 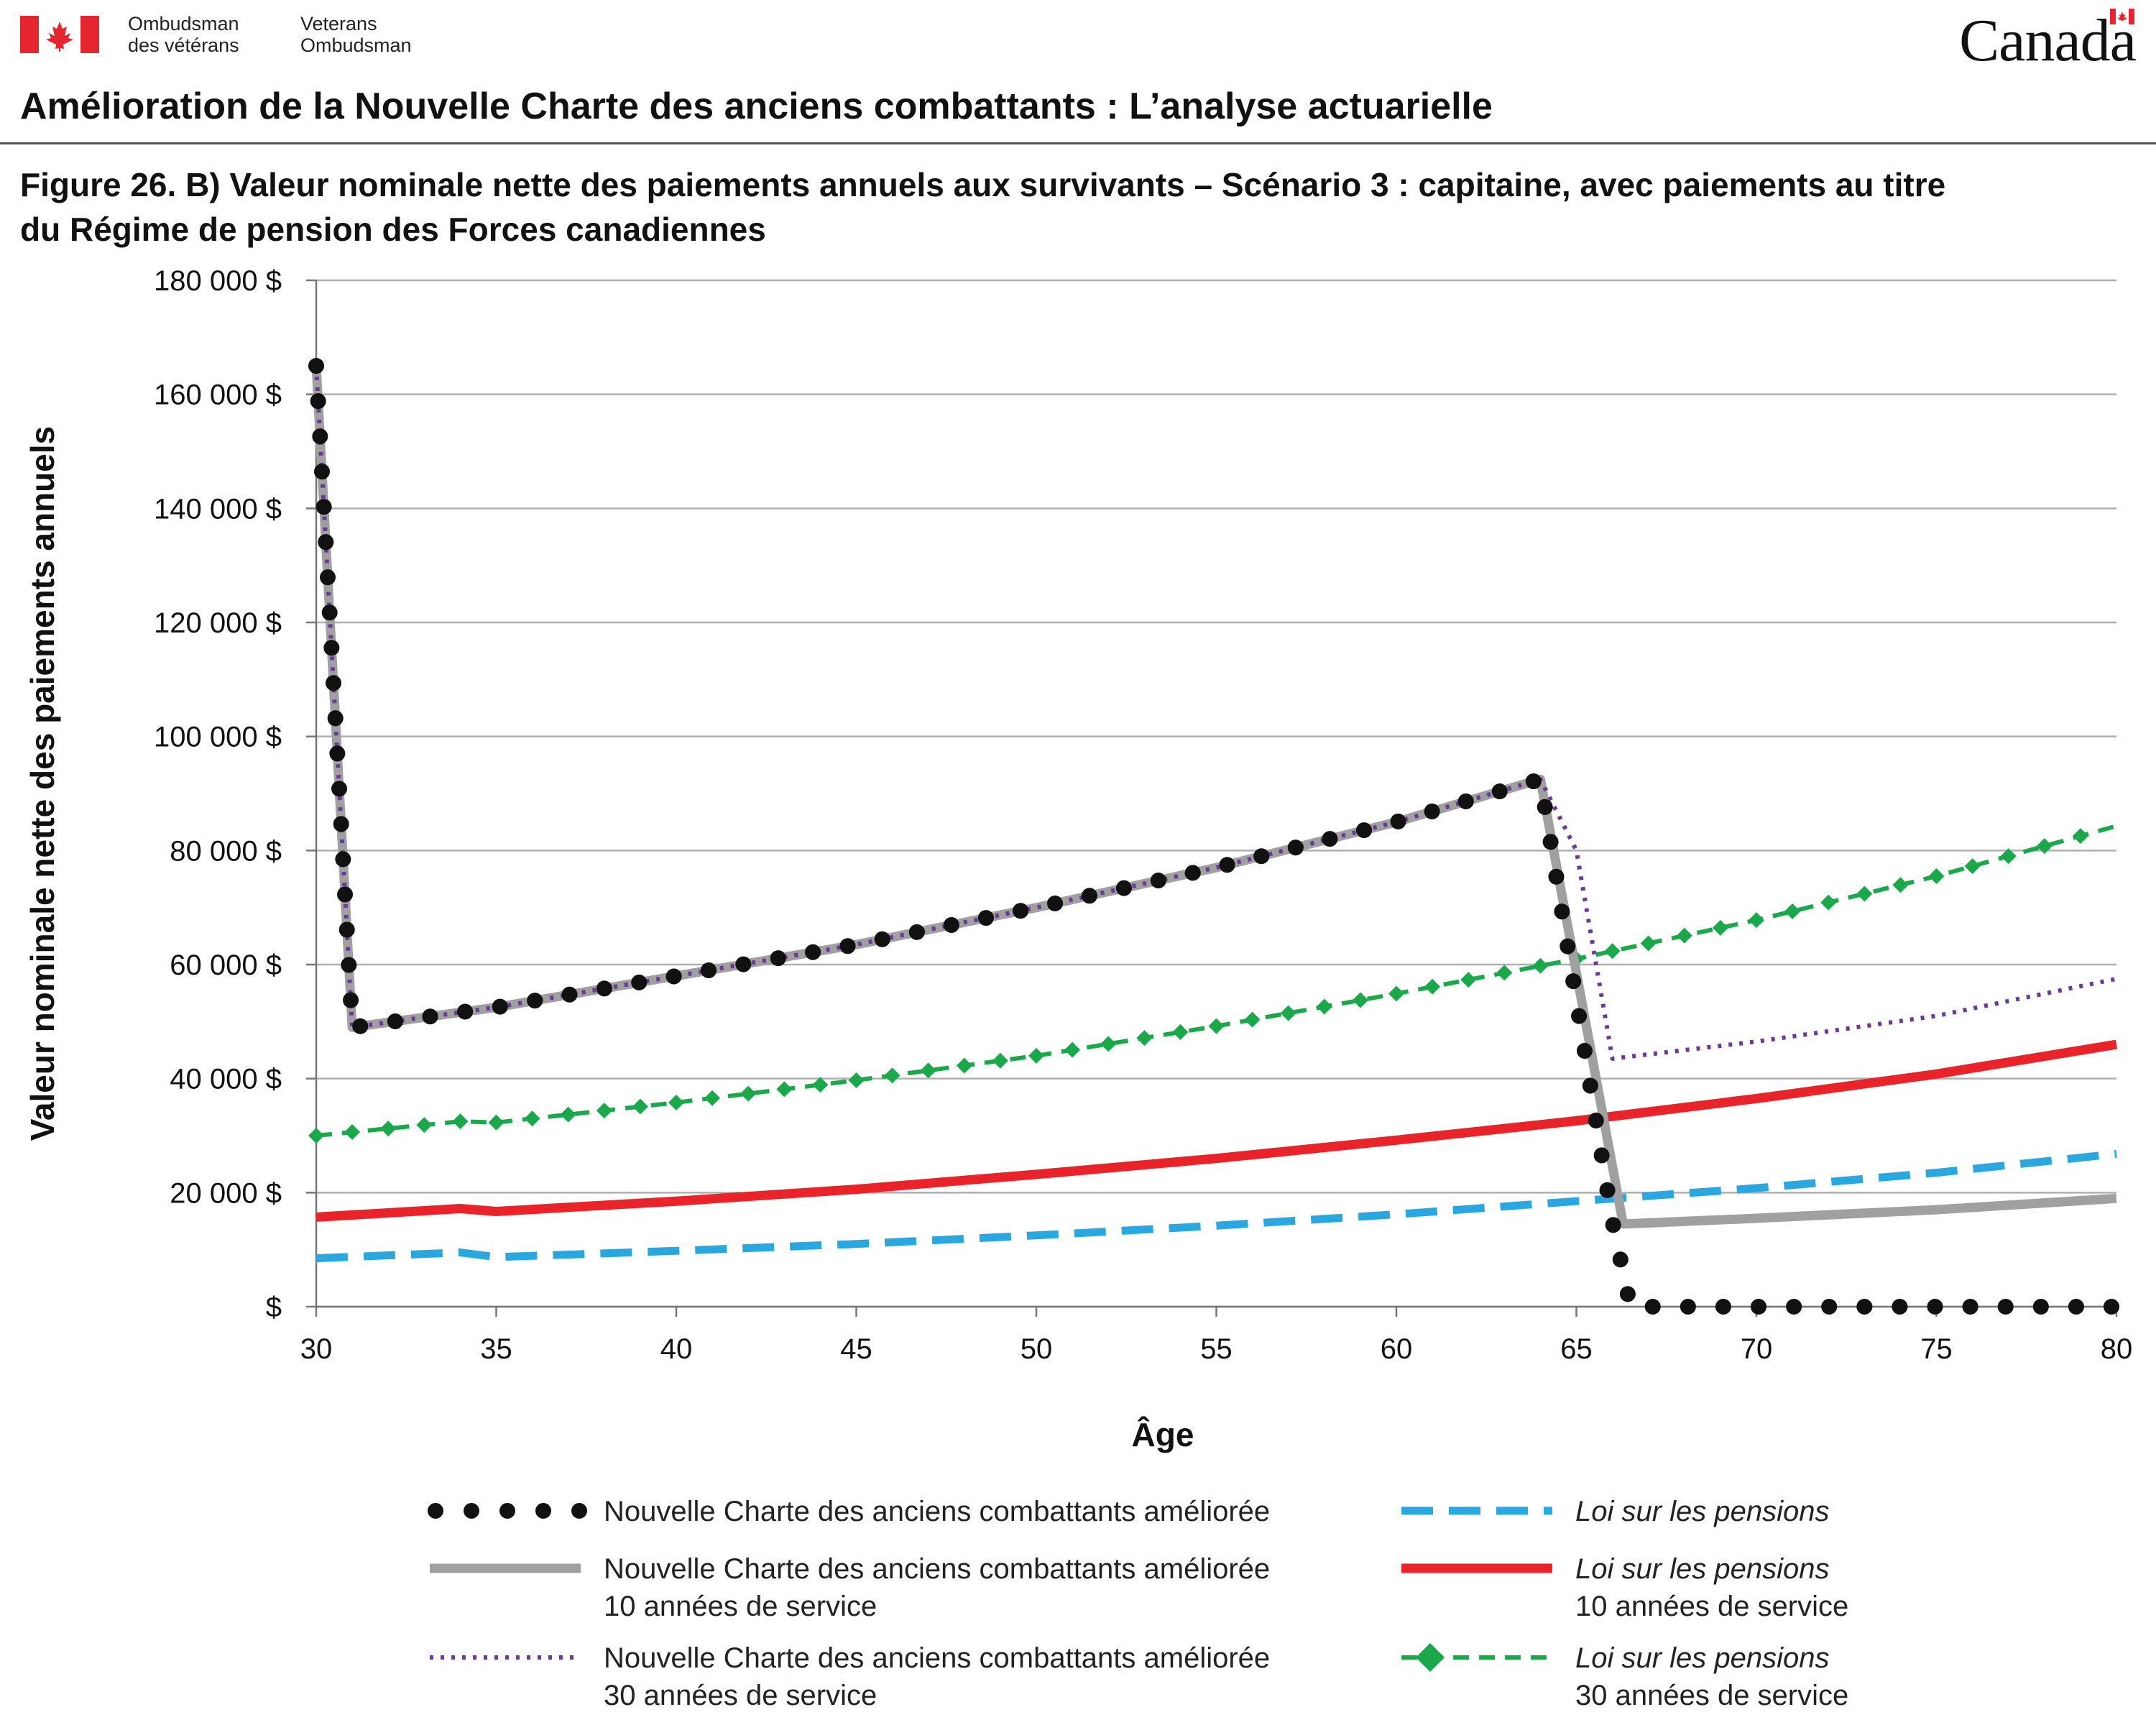 What do you see at coordinates (1625, 1587) in the screenshot?
I see `legend-item-5: Loi sur les pensions 10 années de service` at bounding box center [1625, 1587].